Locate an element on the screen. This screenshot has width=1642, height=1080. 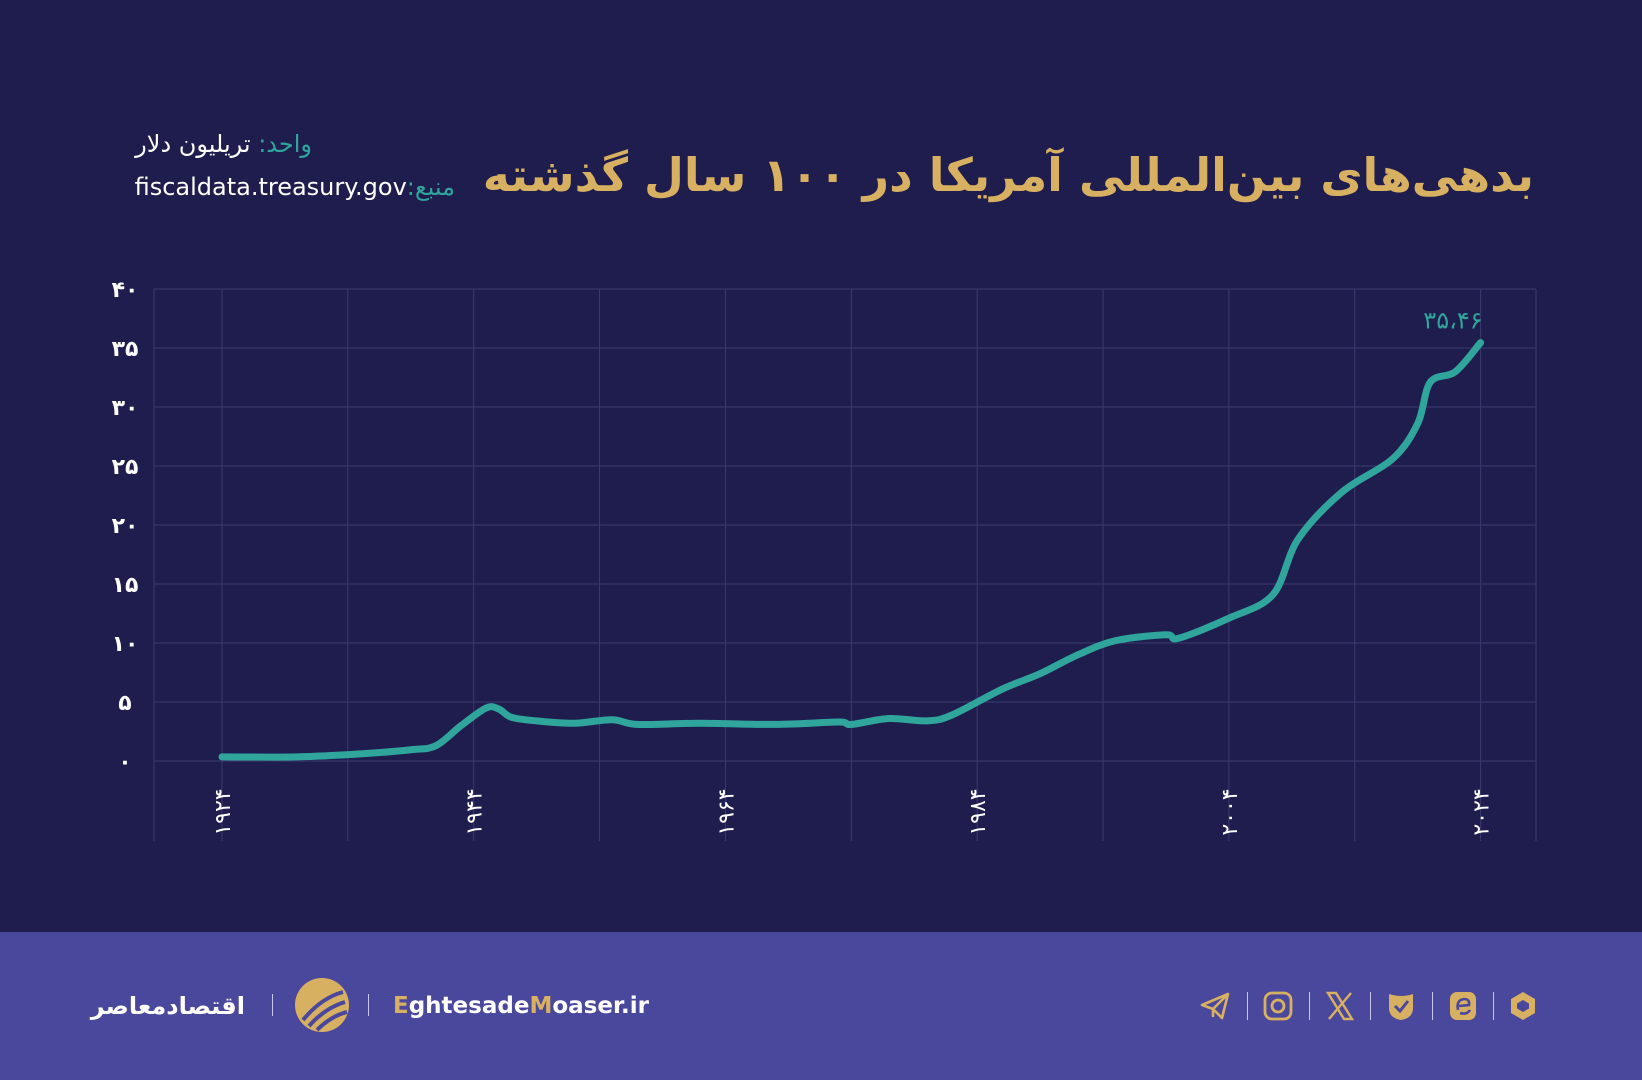
y-tick-label: ۲۵ is located at coordinates (125, 467).